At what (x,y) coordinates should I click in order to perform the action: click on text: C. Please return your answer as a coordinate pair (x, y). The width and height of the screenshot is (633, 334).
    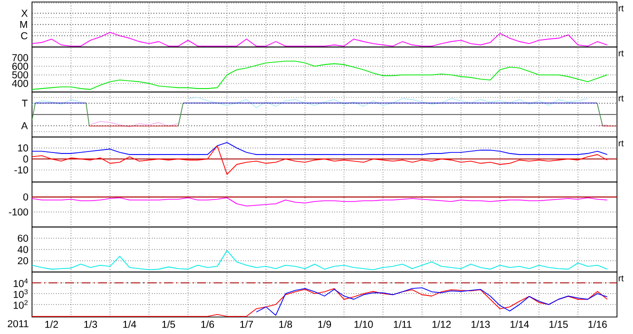
    Looking at the image, I should click on (24, 36).